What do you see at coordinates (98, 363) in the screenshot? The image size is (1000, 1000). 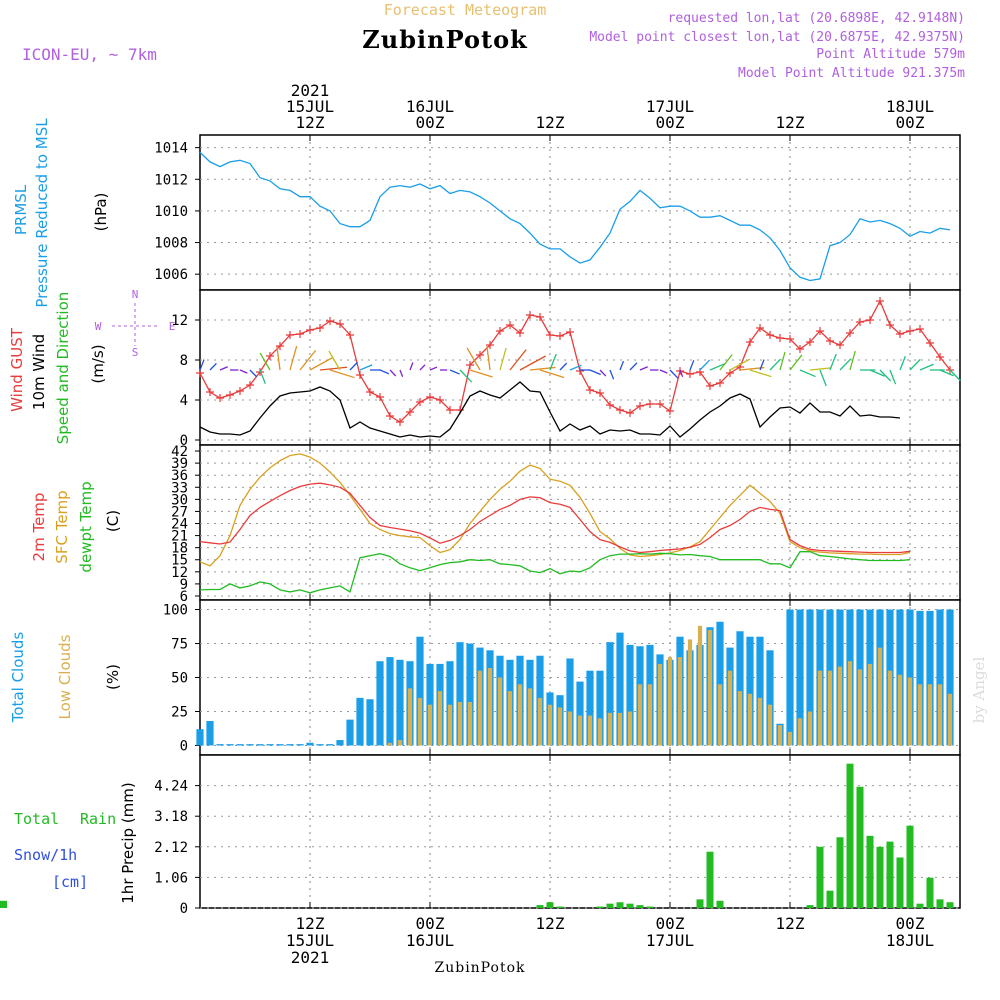 I see `wind-unit: (m/s)` at bounding box center [98, 363].